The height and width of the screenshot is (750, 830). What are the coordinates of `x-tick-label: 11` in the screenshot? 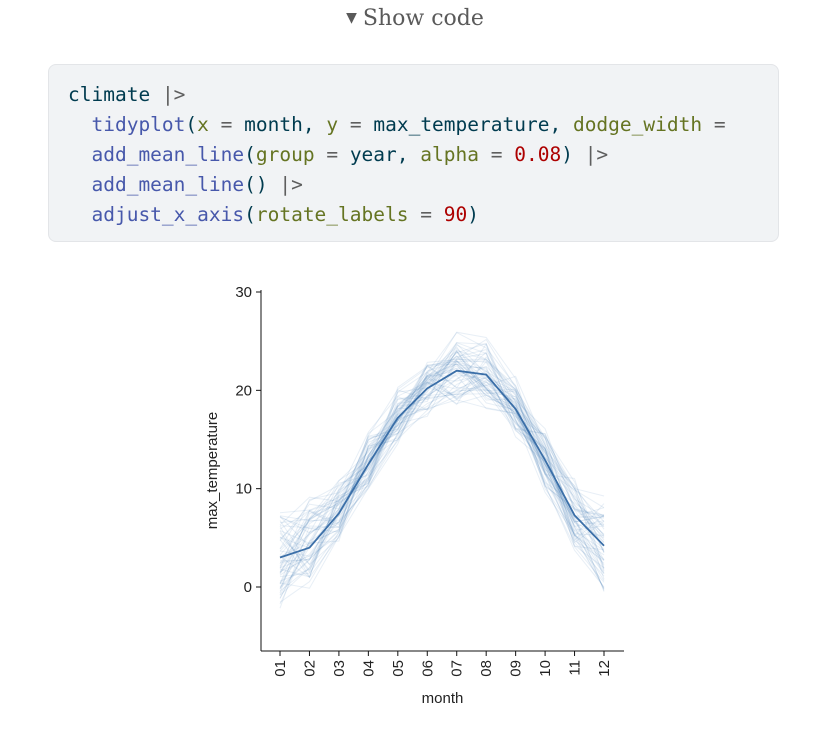 It's located at (575, 668).